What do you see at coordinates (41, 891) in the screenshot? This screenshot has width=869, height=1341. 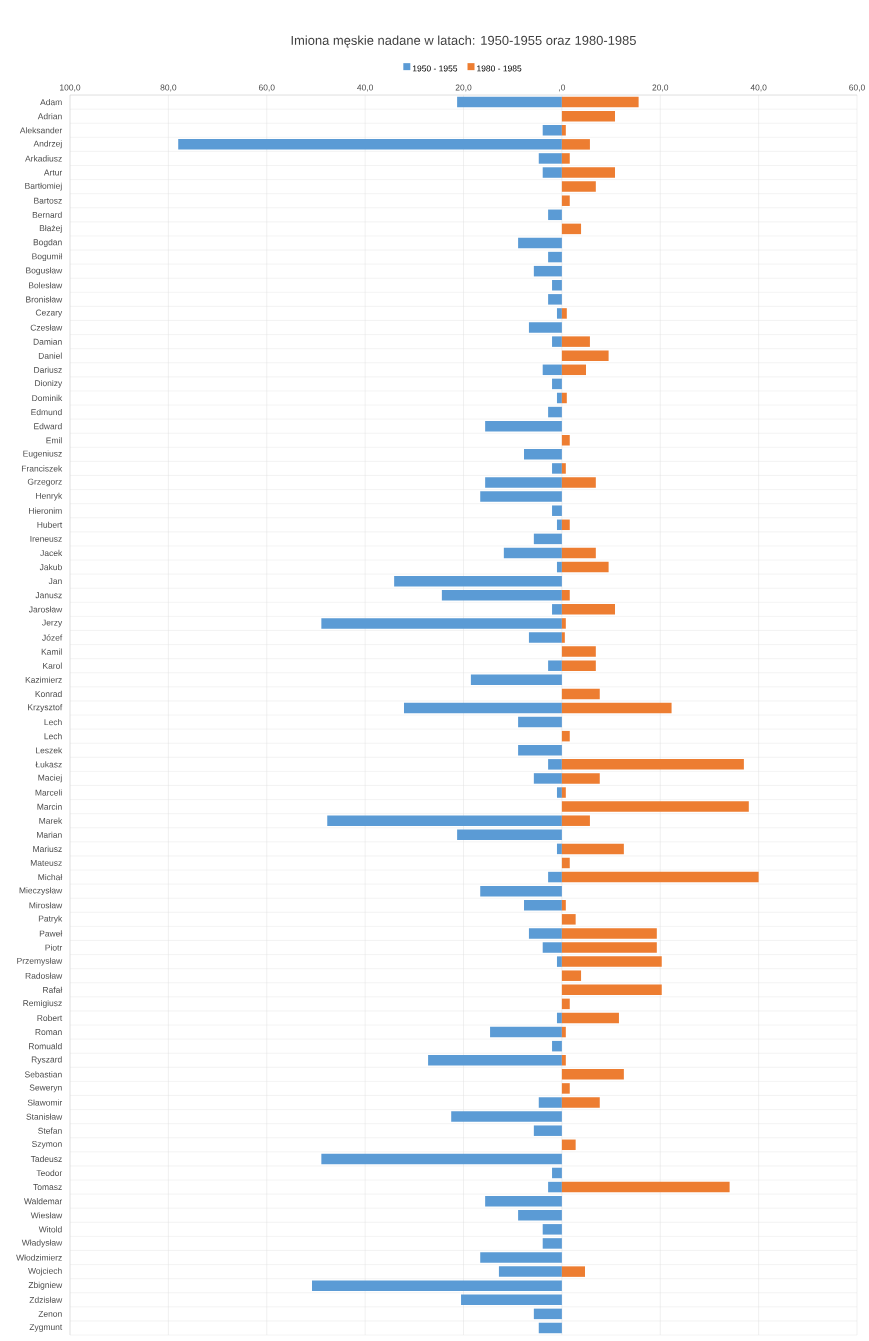 I see `y-tick-label: Mieczysław` at bounding box center [41, 891].